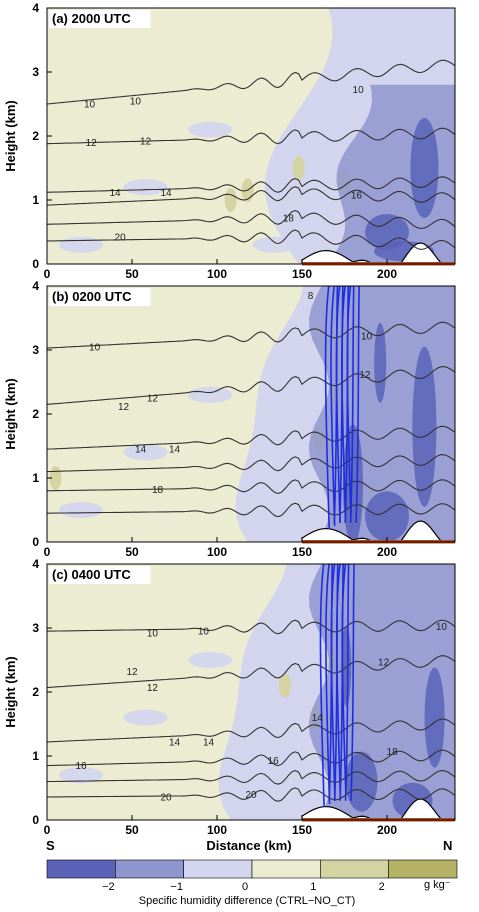 This screenshot has height=912, width=479. I want to click on y-axis-title-a: Height (km), so click(10, 136).